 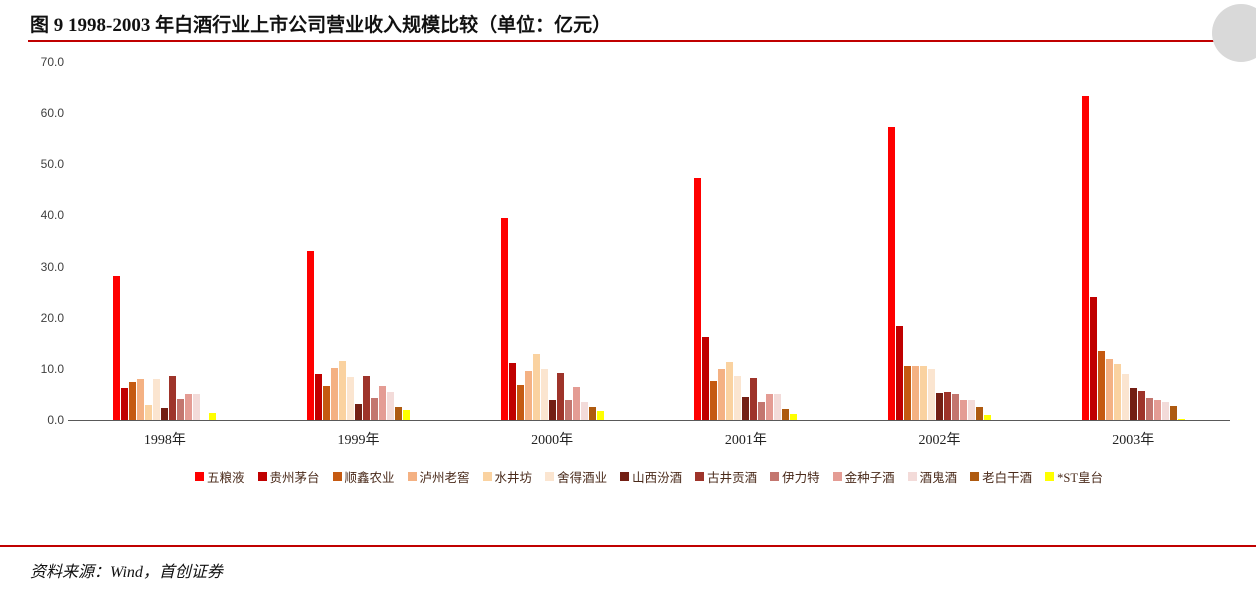 I want to click on legend-label: 舍得酒业, so click(x=582, y=478).